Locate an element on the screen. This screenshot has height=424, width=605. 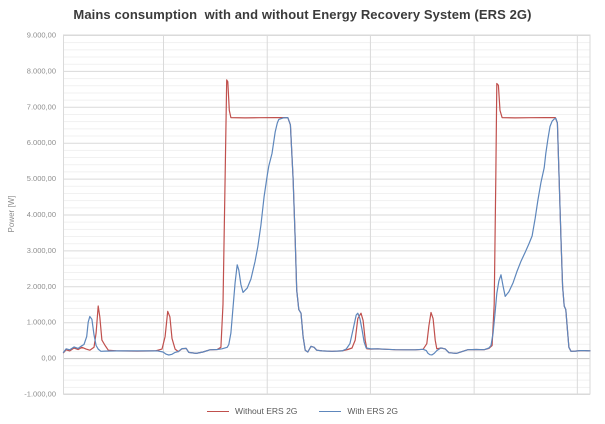
y-axis-title: Power [W] is located at coordinates (11, 214).